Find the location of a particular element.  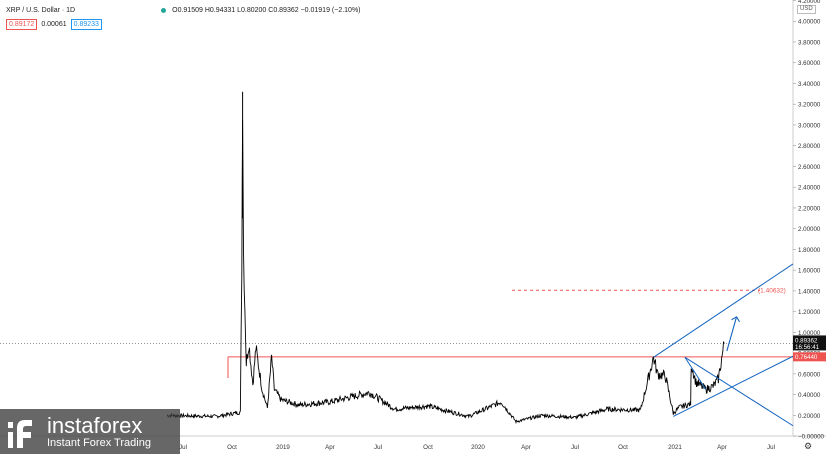

y-tick-label: 3.60000 is located at coordinates (809, 63).